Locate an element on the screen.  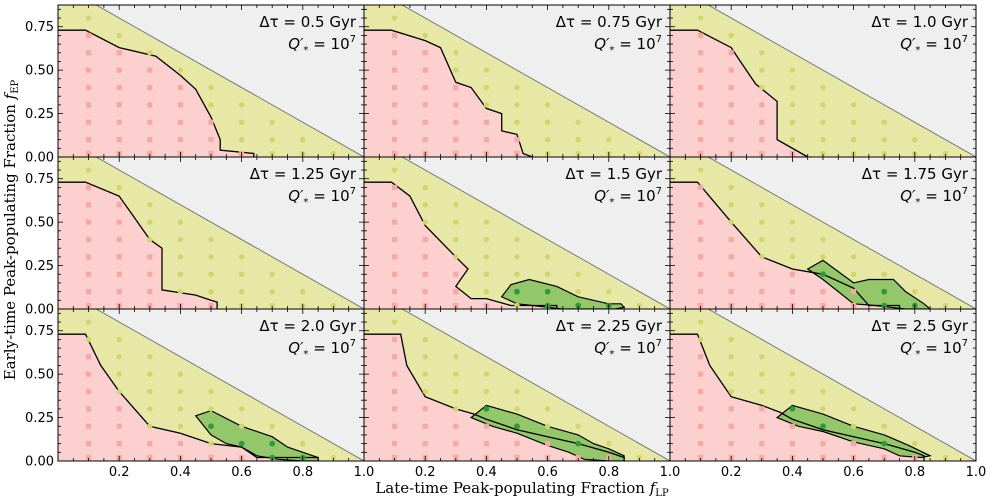
panel: Δτ = 1.0 Gyr Q′* = 107 is located at coordinates (823, 81).